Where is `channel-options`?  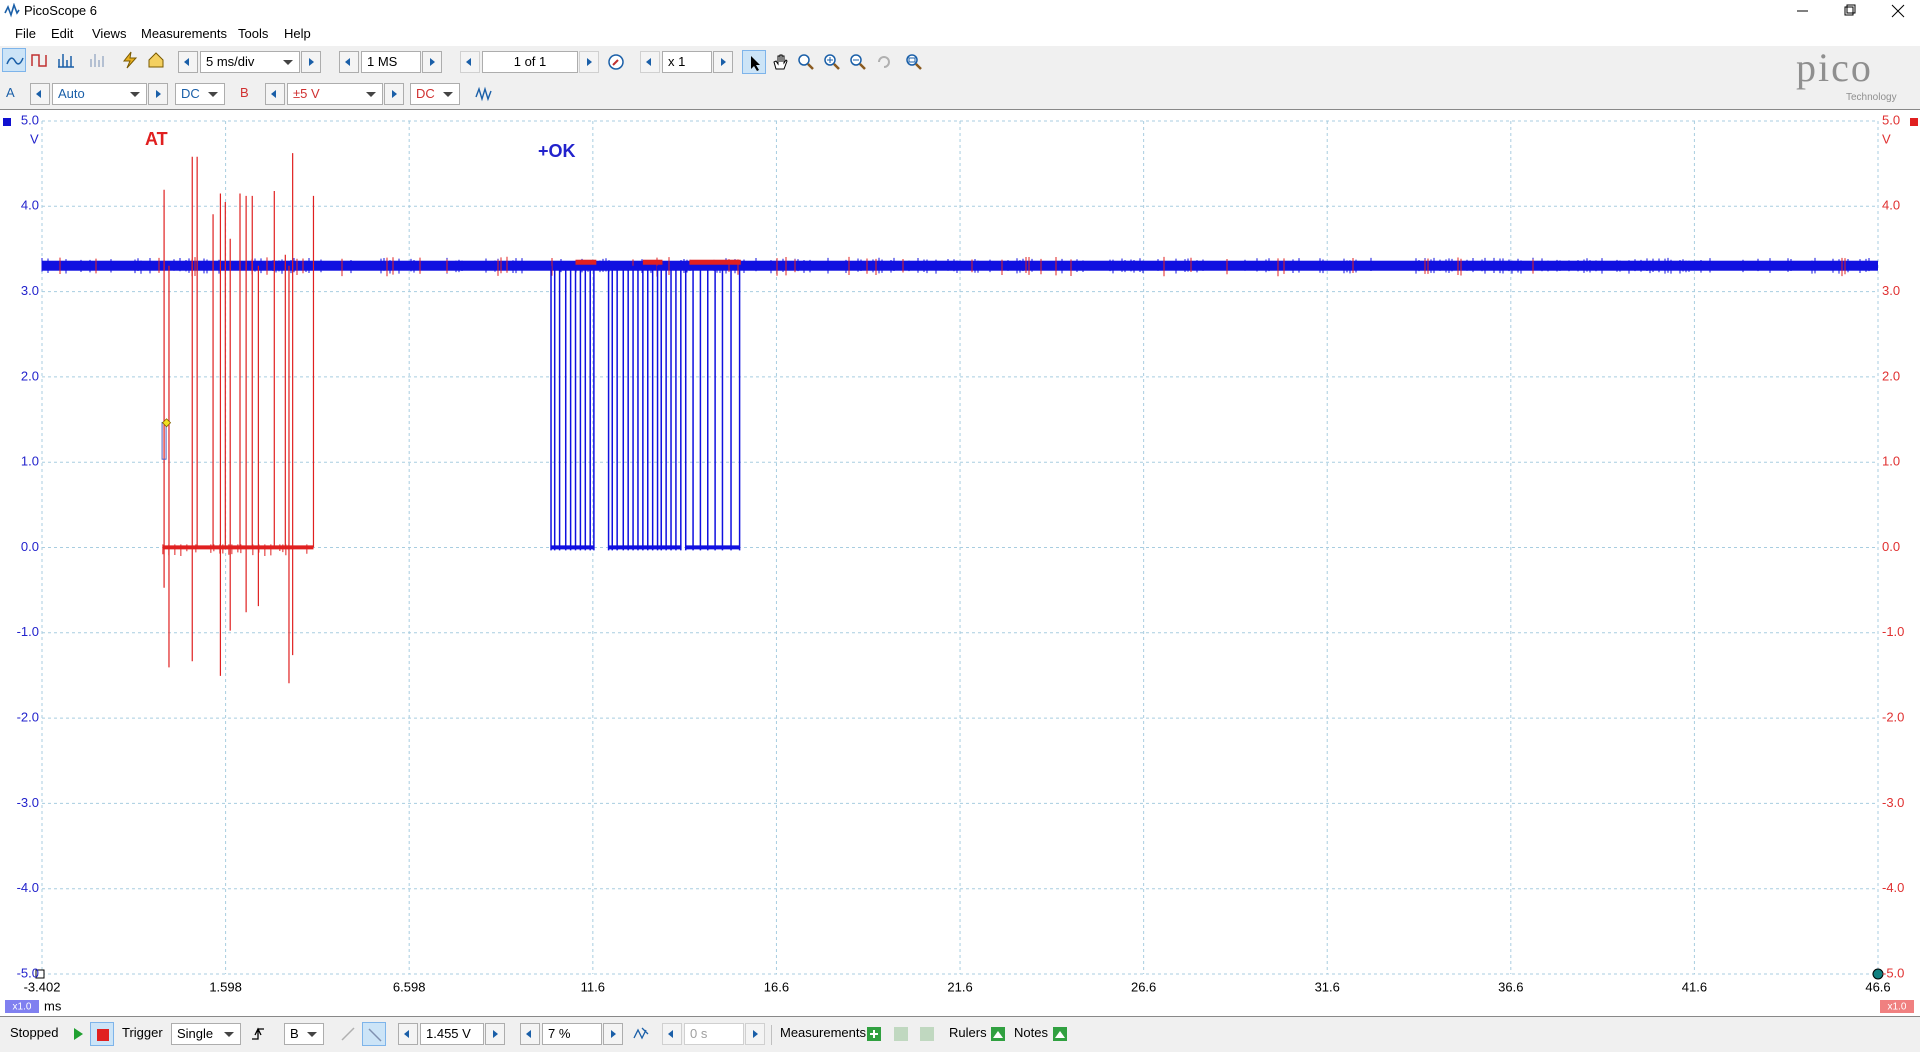 channel-options is located at coordinates (484, 94).